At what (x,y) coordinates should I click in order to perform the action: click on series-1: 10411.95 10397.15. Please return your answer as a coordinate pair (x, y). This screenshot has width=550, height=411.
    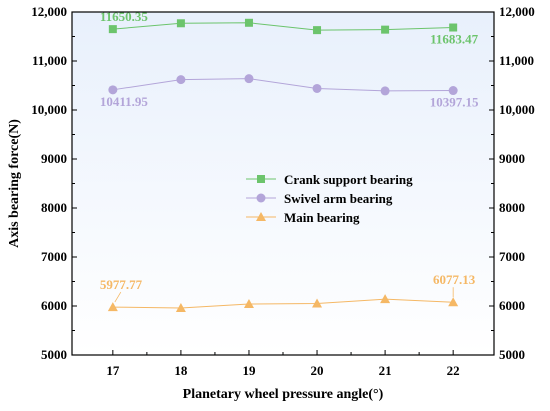
    Looking at the image, I should click on (289, 92).